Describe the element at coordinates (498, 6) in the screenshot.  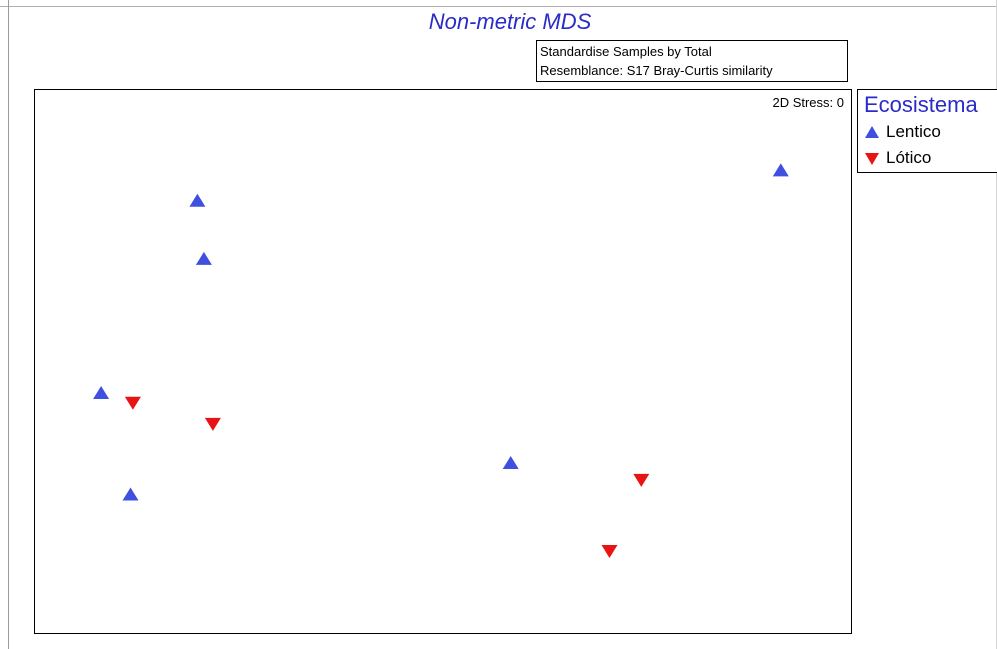
I see `window-top-border` at that location.